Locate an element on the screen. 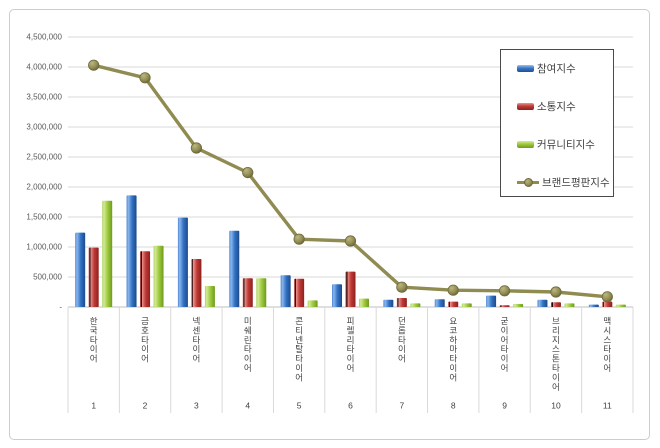 This screenshot has width=660, height=448. legend-label: 커뮤니티지수 is located at coordinates (566, 144).